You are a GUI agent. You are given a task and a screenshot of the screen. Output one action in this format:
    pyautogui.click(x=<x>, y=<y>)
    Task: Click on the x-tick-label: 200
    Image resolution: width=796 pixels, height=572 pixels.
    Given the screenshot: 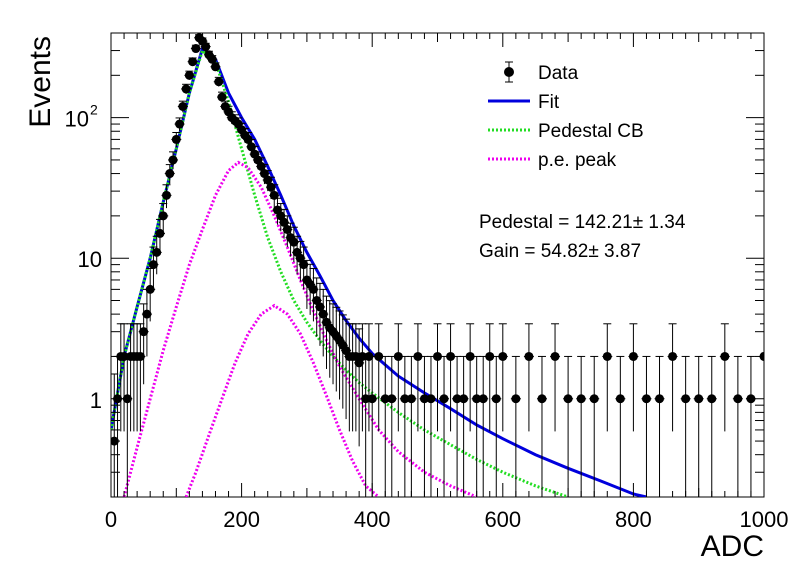 What is the action you would take?
    pyautogui.click(x=241, y=519)
    